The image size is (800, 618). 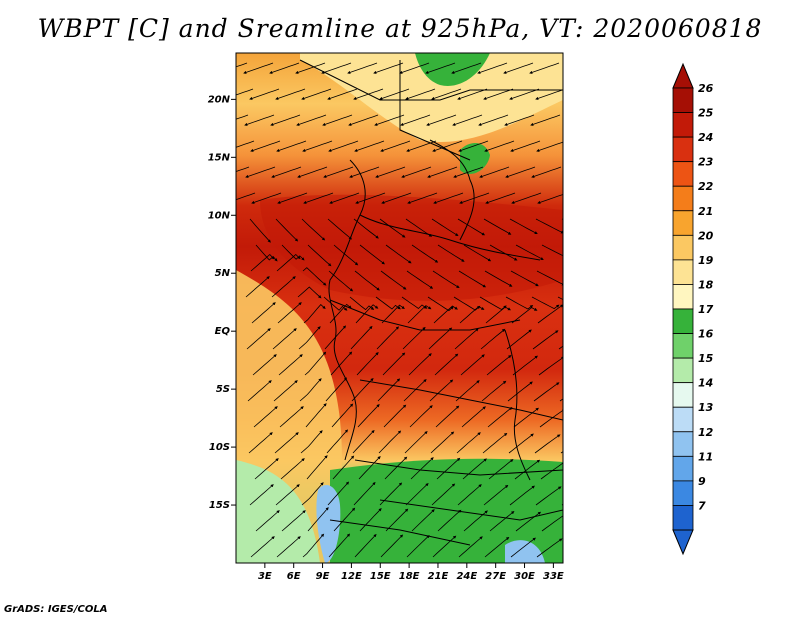 What do you see at coordinates (219, 99) in the screenshot?
I see `lat-tick-label: 20N` at bounding box center [219, 99].